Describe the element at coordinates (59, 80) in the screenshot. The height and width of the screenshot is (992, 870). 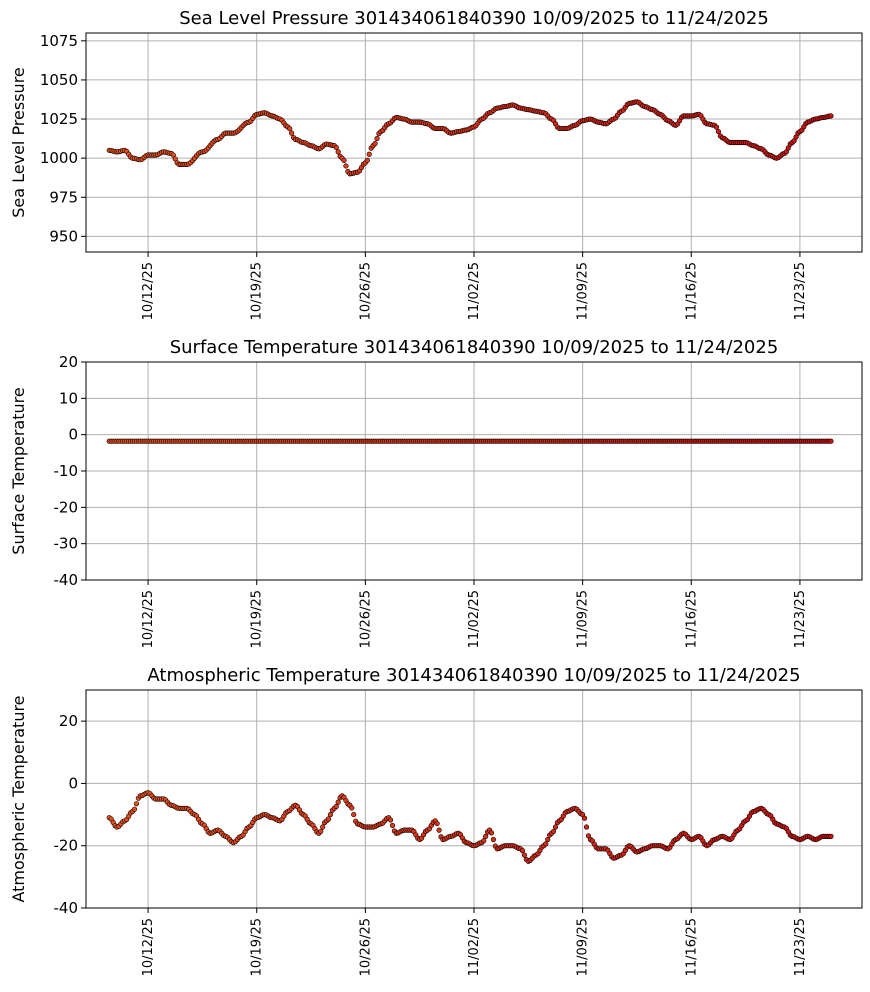
I see `y-tick-label: 1050` at that location.